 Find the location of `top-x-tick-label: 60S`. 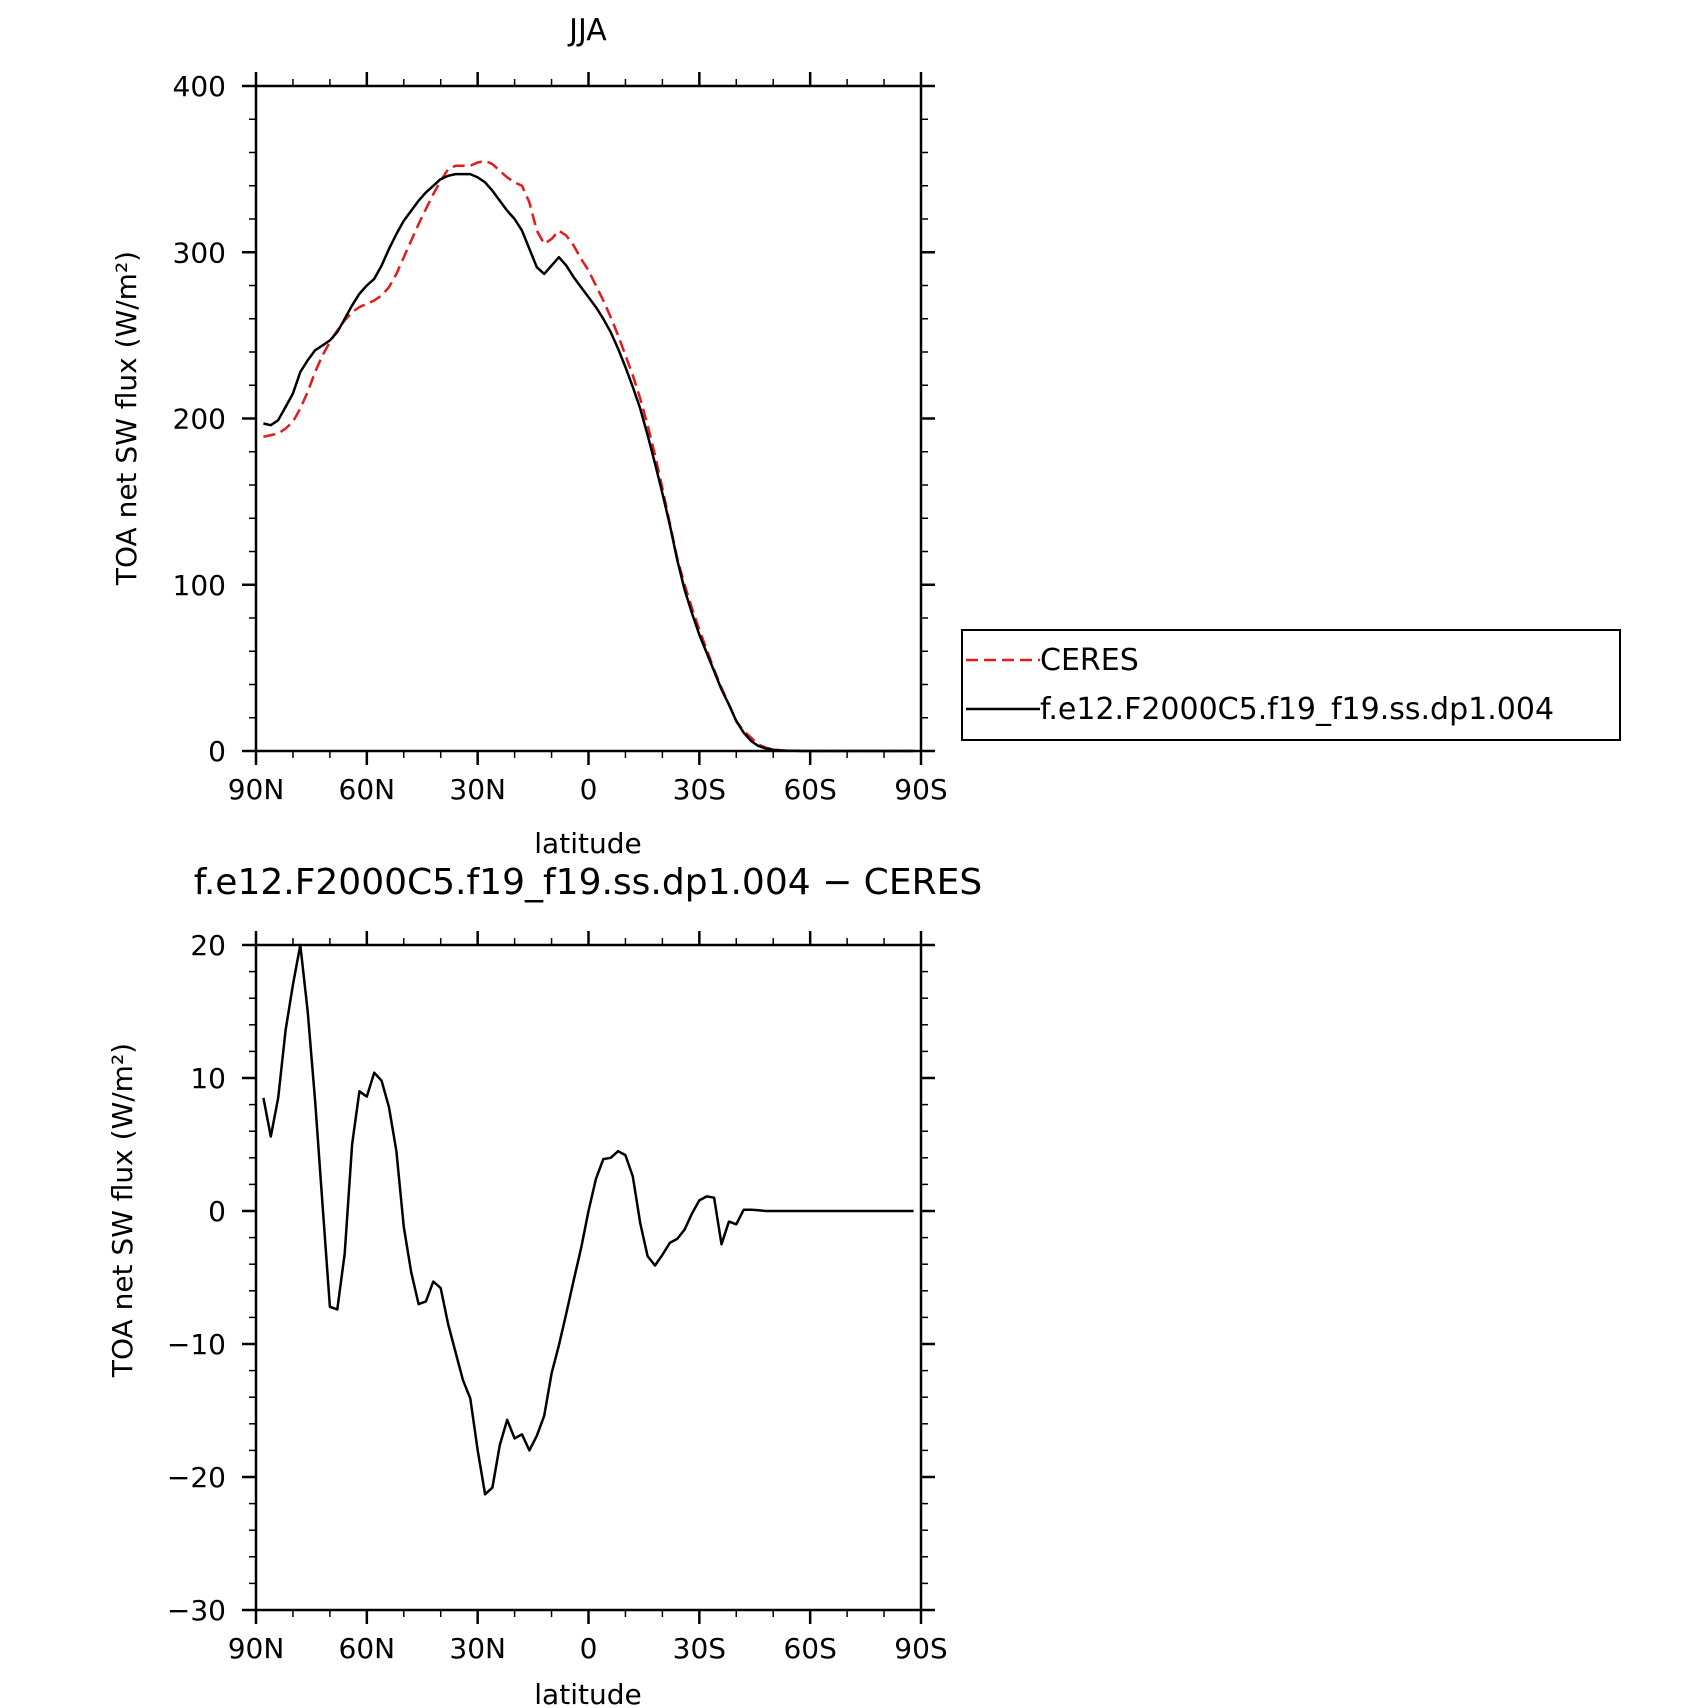

top-x-tick-label: 60S is located at coordinates (809, 789).